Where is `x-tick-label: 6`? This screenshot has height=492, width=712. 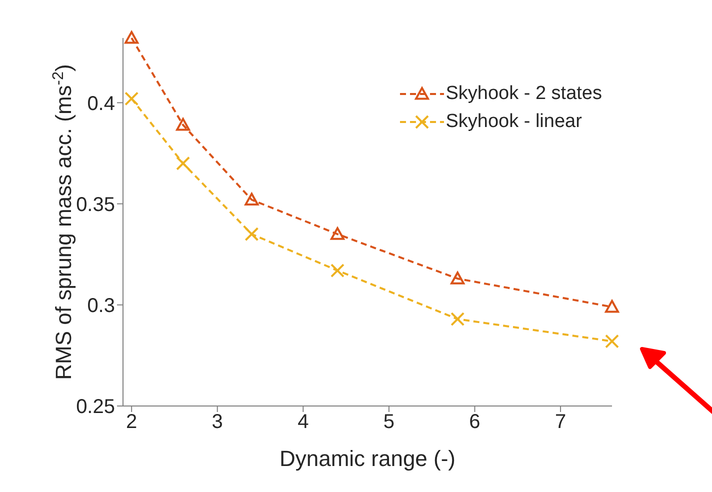 x-tick-label: 6 is located at coordinates (474, 422).